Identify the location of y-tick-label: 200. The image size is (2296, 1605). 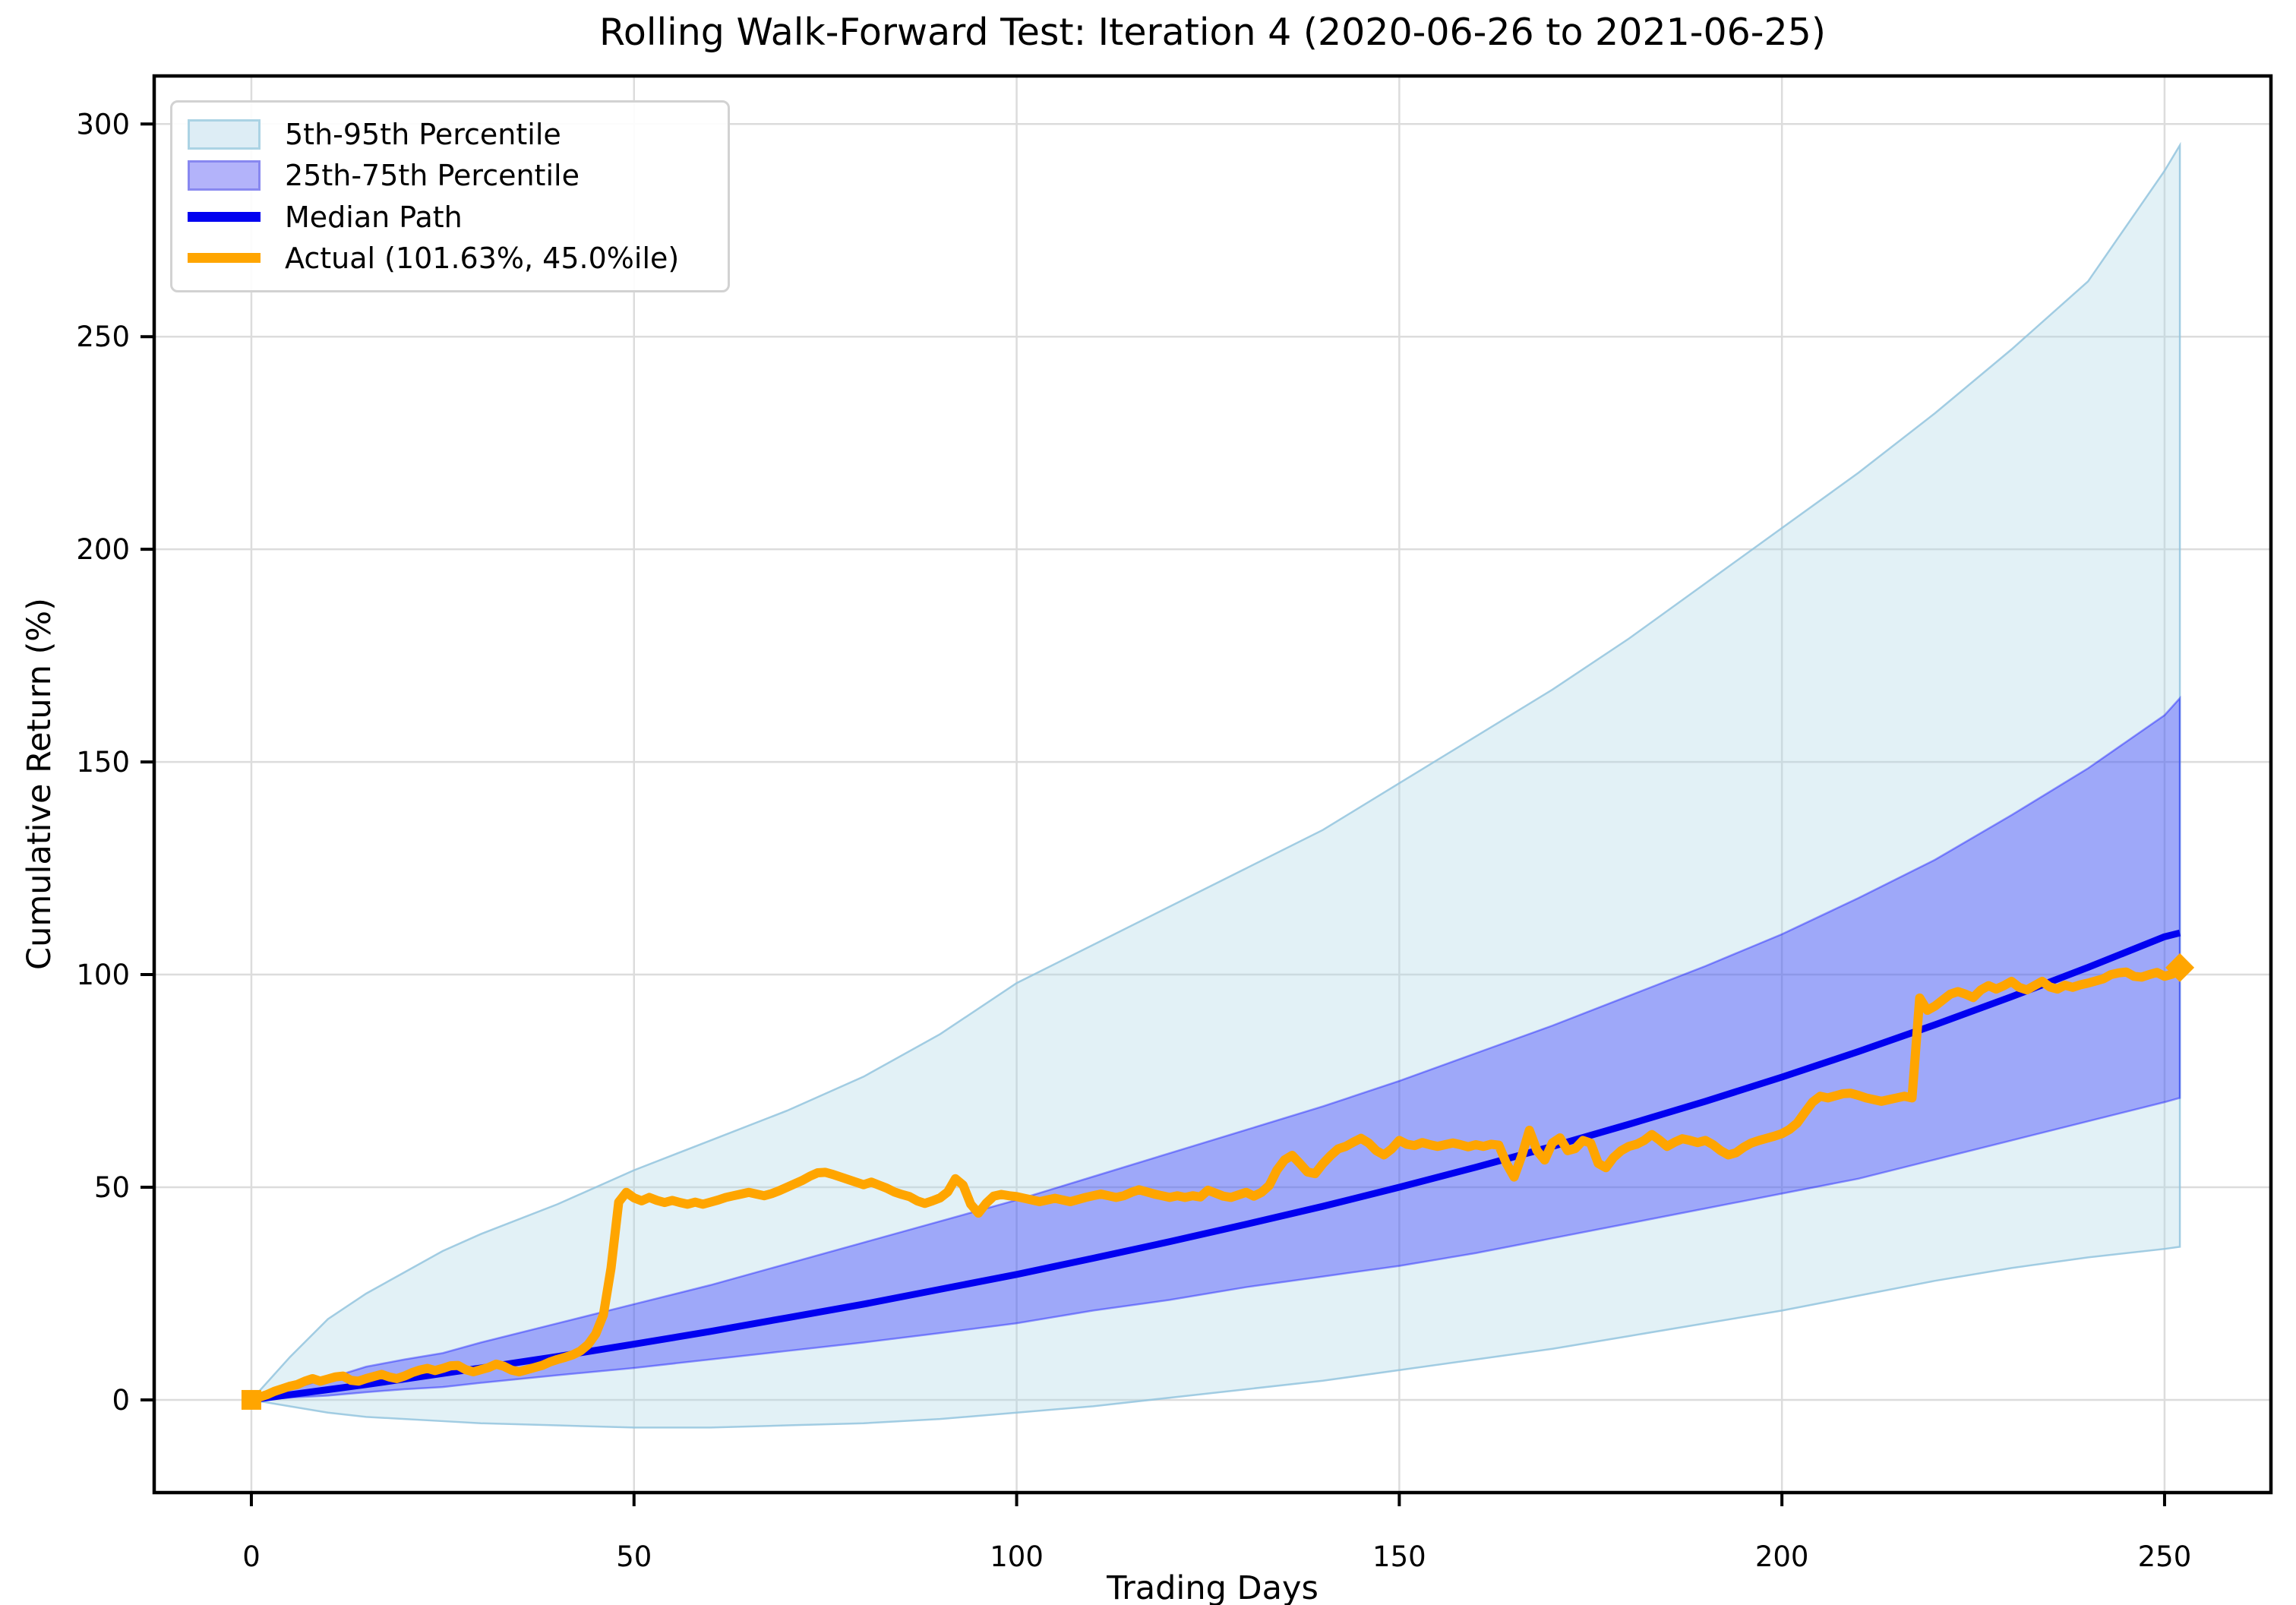
(103, 549).